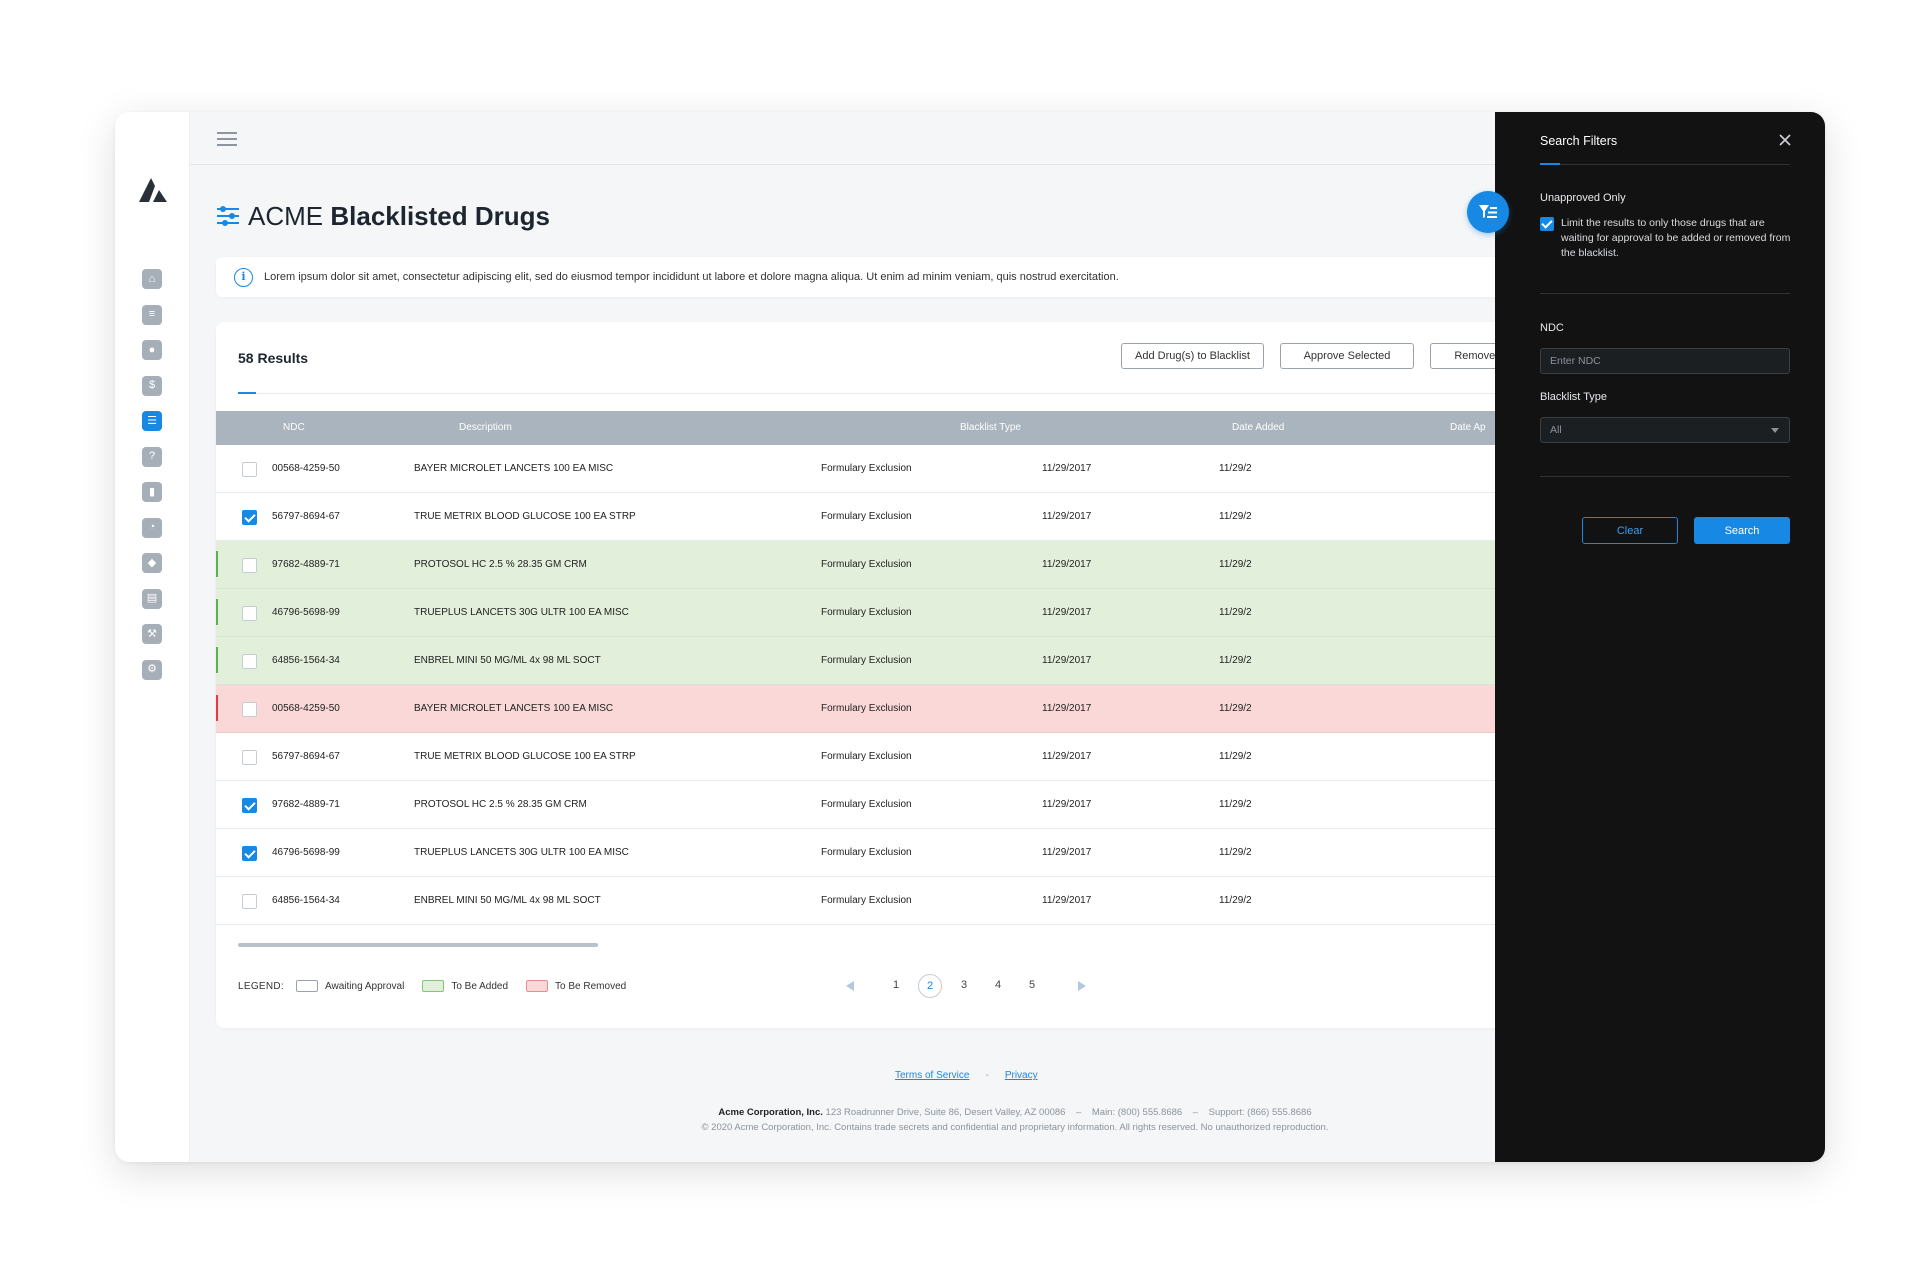 The image size is (1920, 1264). I want to click on column-header-blacklist-type: Blacklist Type, so click(990, 427).